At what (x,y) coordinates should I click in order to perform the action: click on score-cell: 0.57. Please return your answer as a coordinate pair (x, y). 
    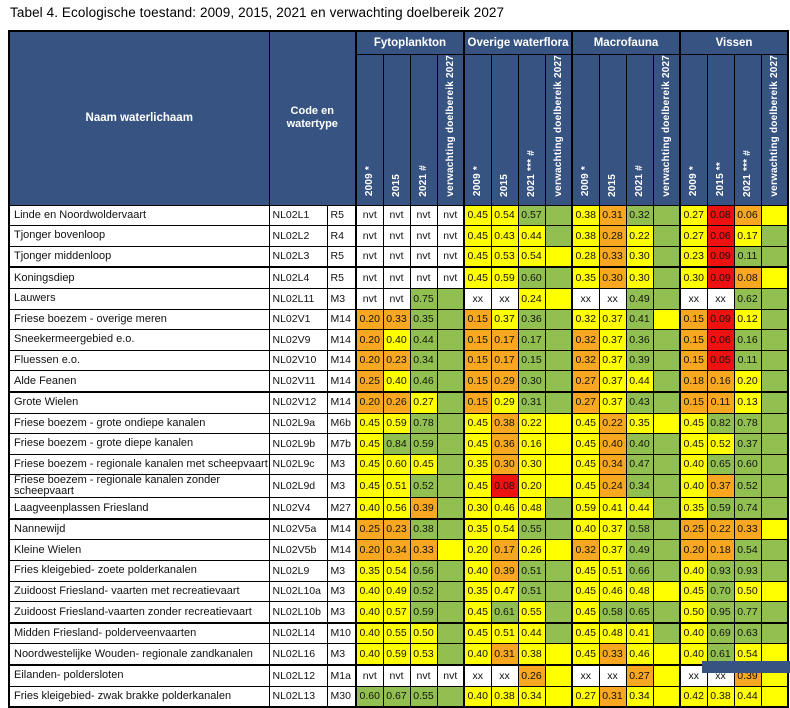
    Looking at the image, I should click on (396, 612).